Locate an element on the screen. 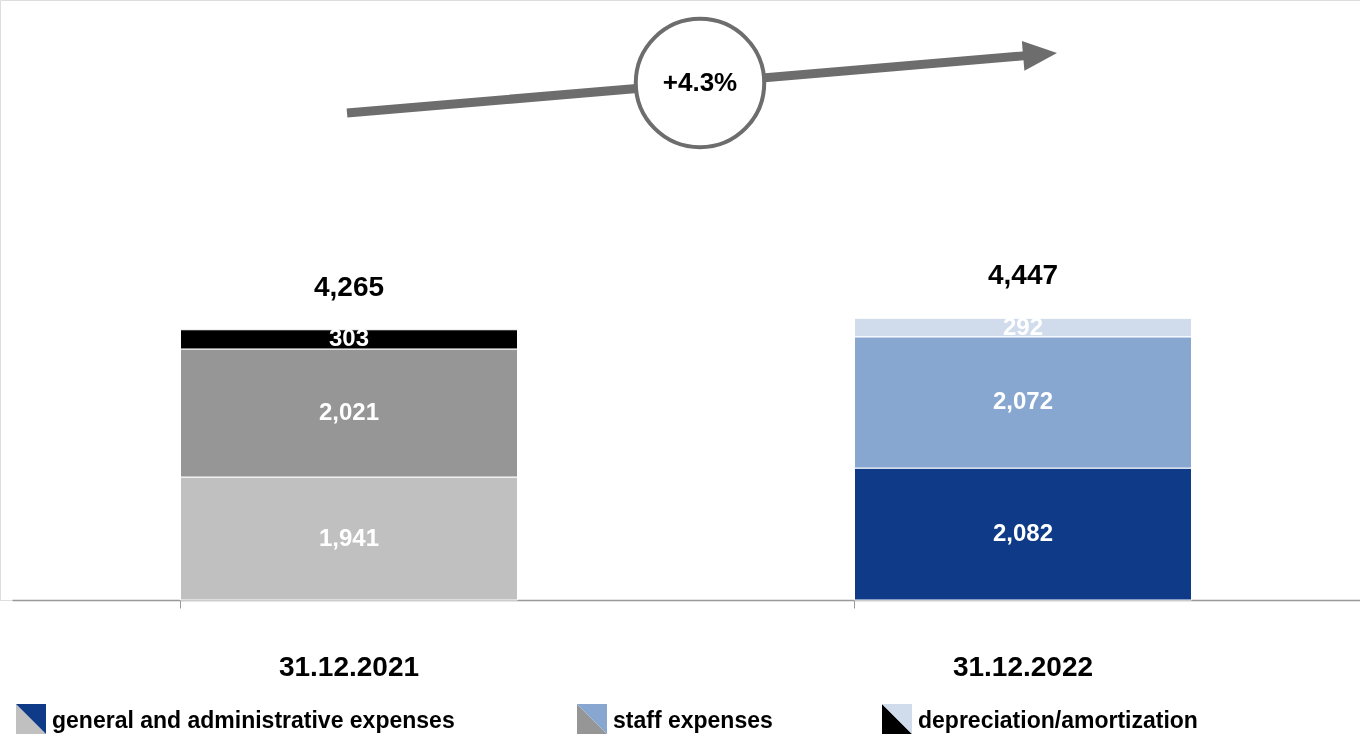  text: +4.3% is located at coordinates (700, 82).